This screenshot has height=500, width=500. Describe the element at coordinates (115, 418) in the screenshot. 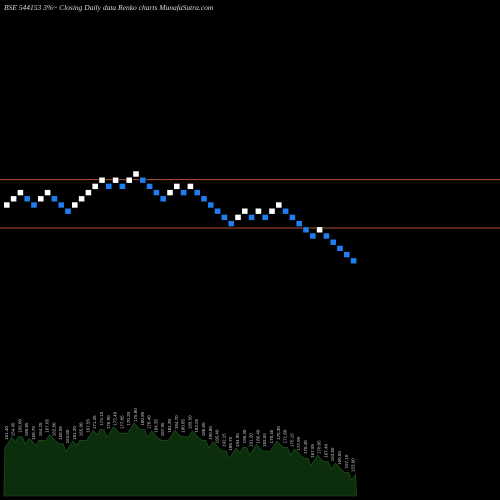

I see `volume-label: 172.40` at that location.